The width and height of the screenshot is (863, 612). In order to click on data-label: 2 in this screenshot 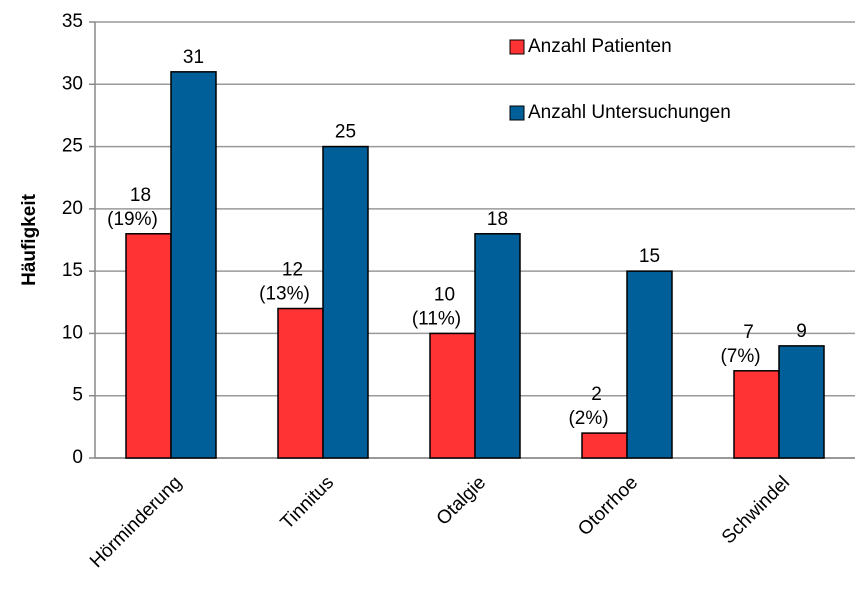, I will do `click(596, 394)`.